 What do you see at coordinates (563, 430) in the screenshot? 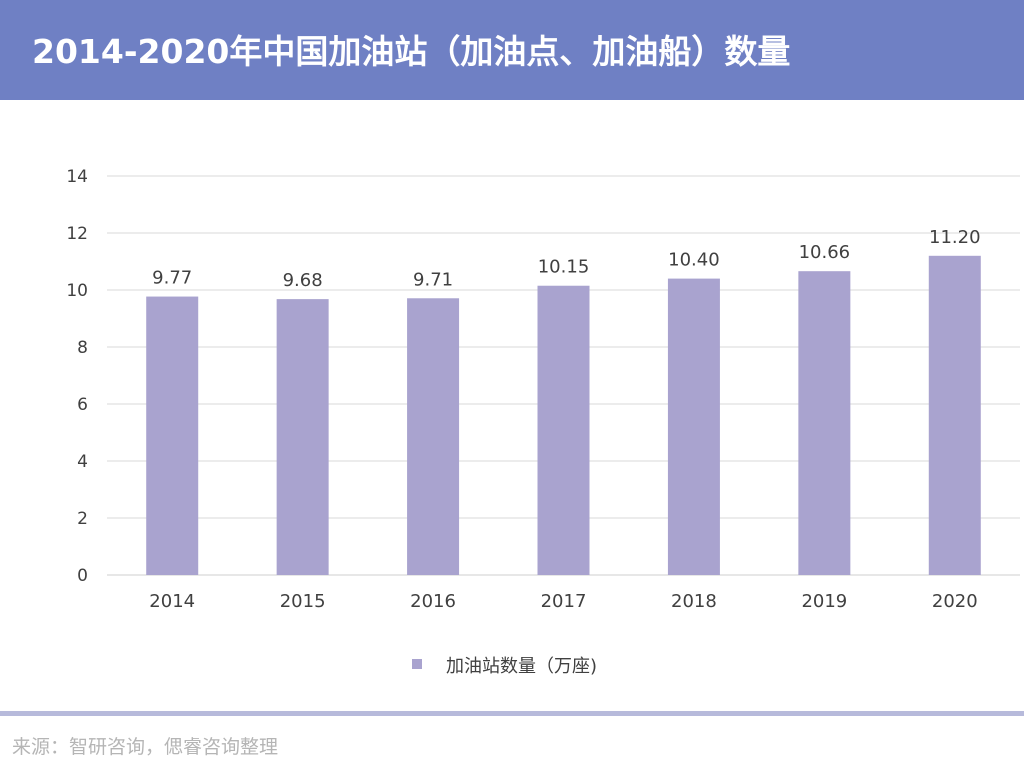
I see `bar-2017` at bounding box center [563, 430].